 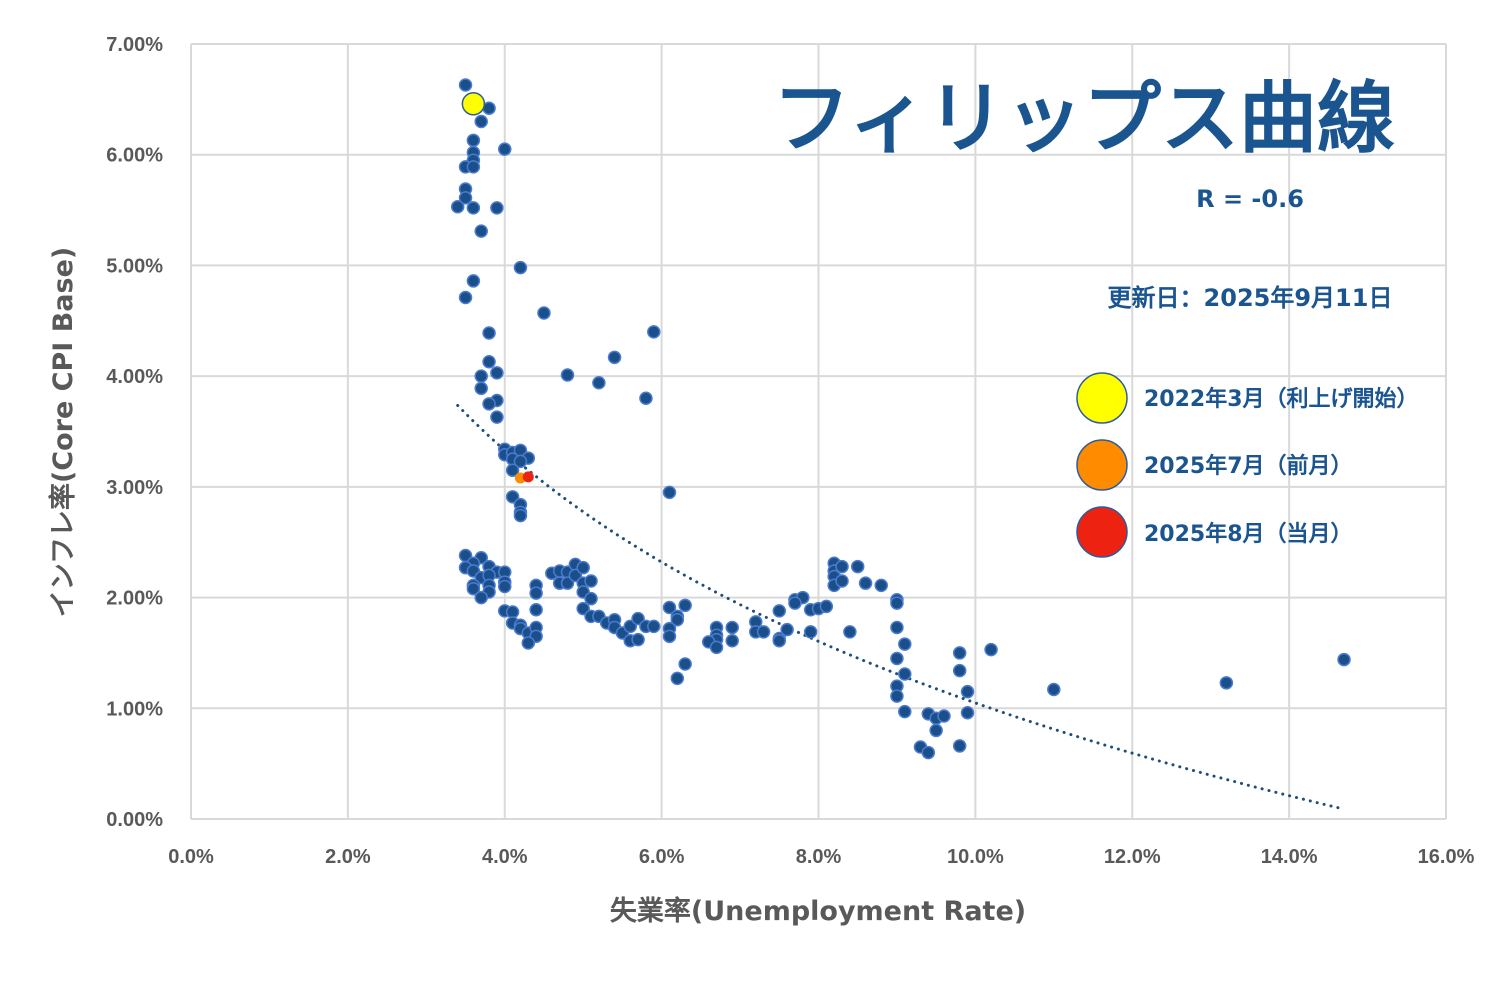 I want to click on legend-item: 2025年7月（前月）, so click(x=1214, y=465).